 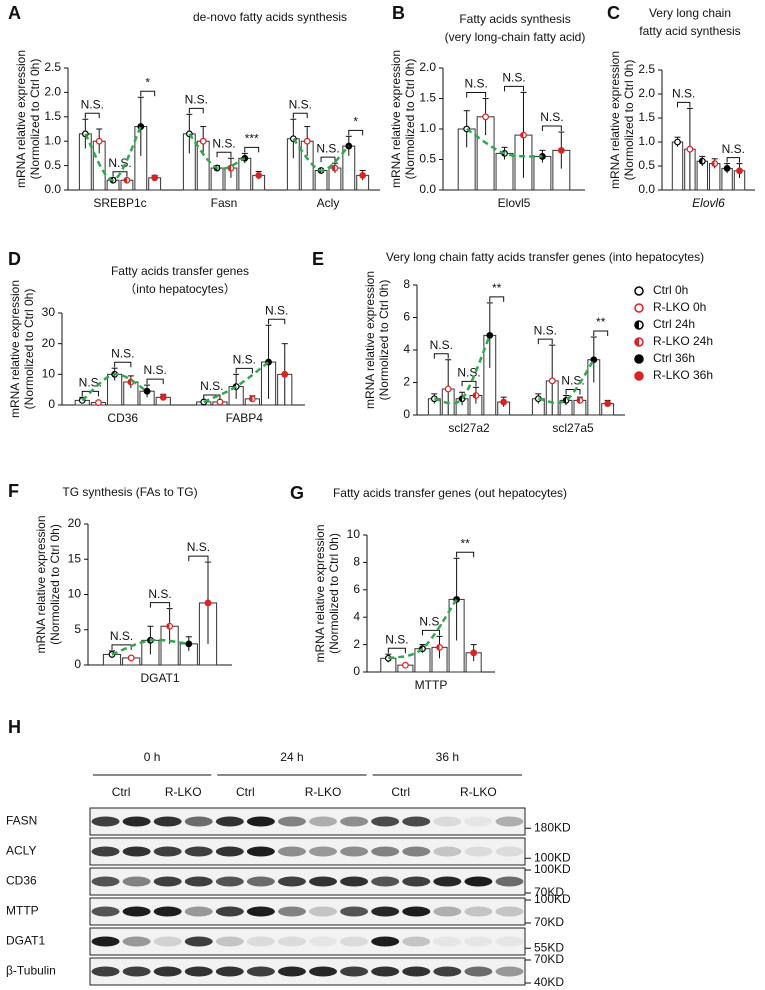 What do you see at coordinates (224, 203) in the screenshot?
I see `x-tick-label: Fasn` at bounding box center [224, 203].